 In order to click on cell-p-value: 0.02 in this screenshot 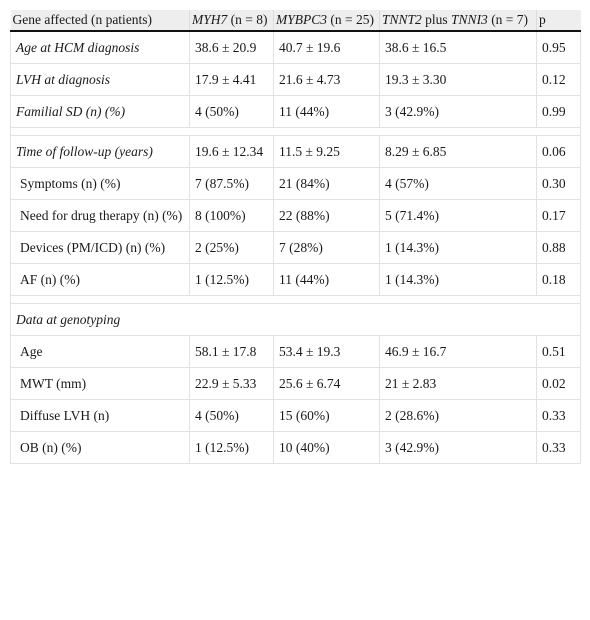, I will do `click(558, 383)`.